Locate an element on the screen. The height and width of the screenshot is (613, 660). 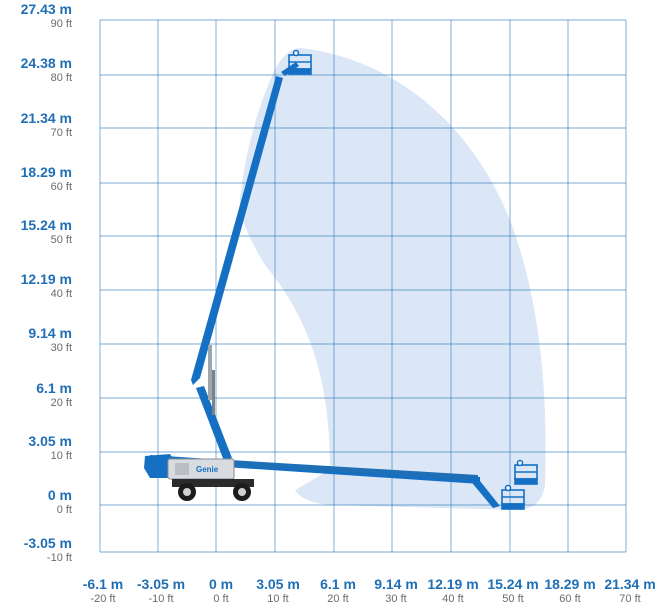
y-tick-label-meters: 0 m is located at coordinates (59, 495).